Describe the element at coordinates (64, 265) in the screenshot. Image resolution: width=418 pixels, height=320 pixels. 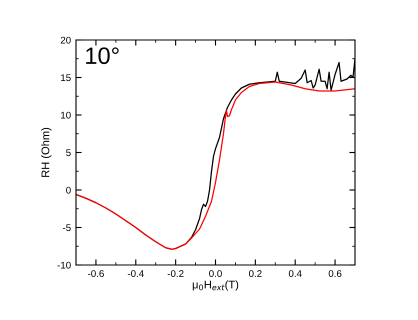
I see `y-tick-label: -10` at that location.